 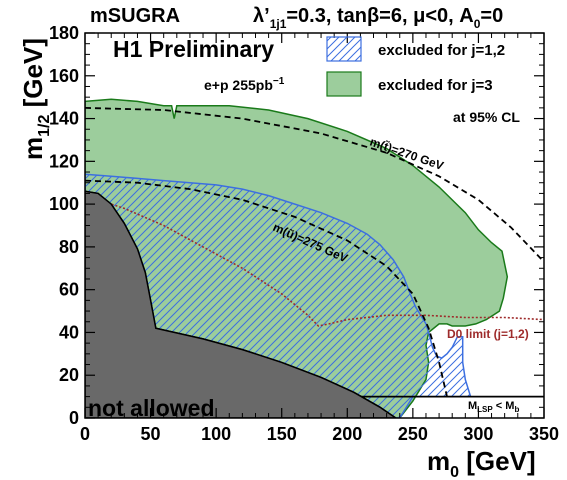 I want to click on y-tick-label: 100, so click(x=64, y=204).